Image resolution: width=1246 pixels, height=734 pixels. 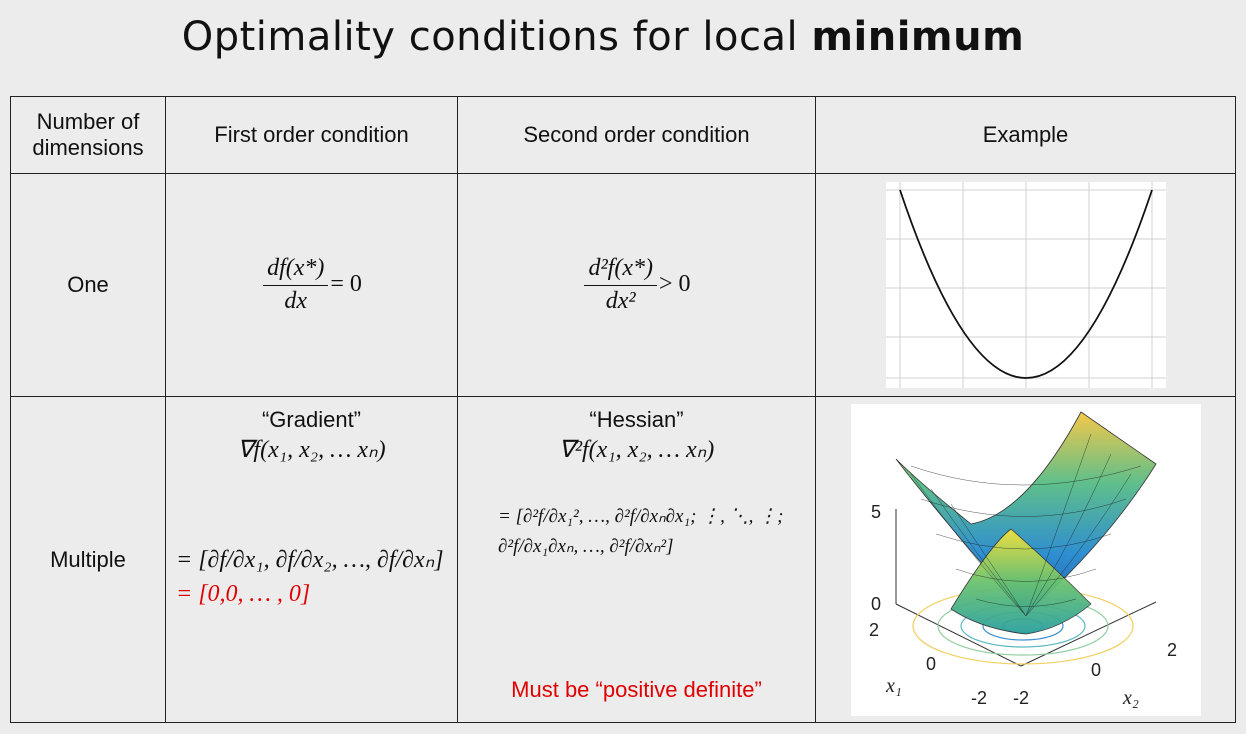 I want to click on gradient-expression: ∇f(x₁, x₂, … xₙ), so click(x=311, y=450).